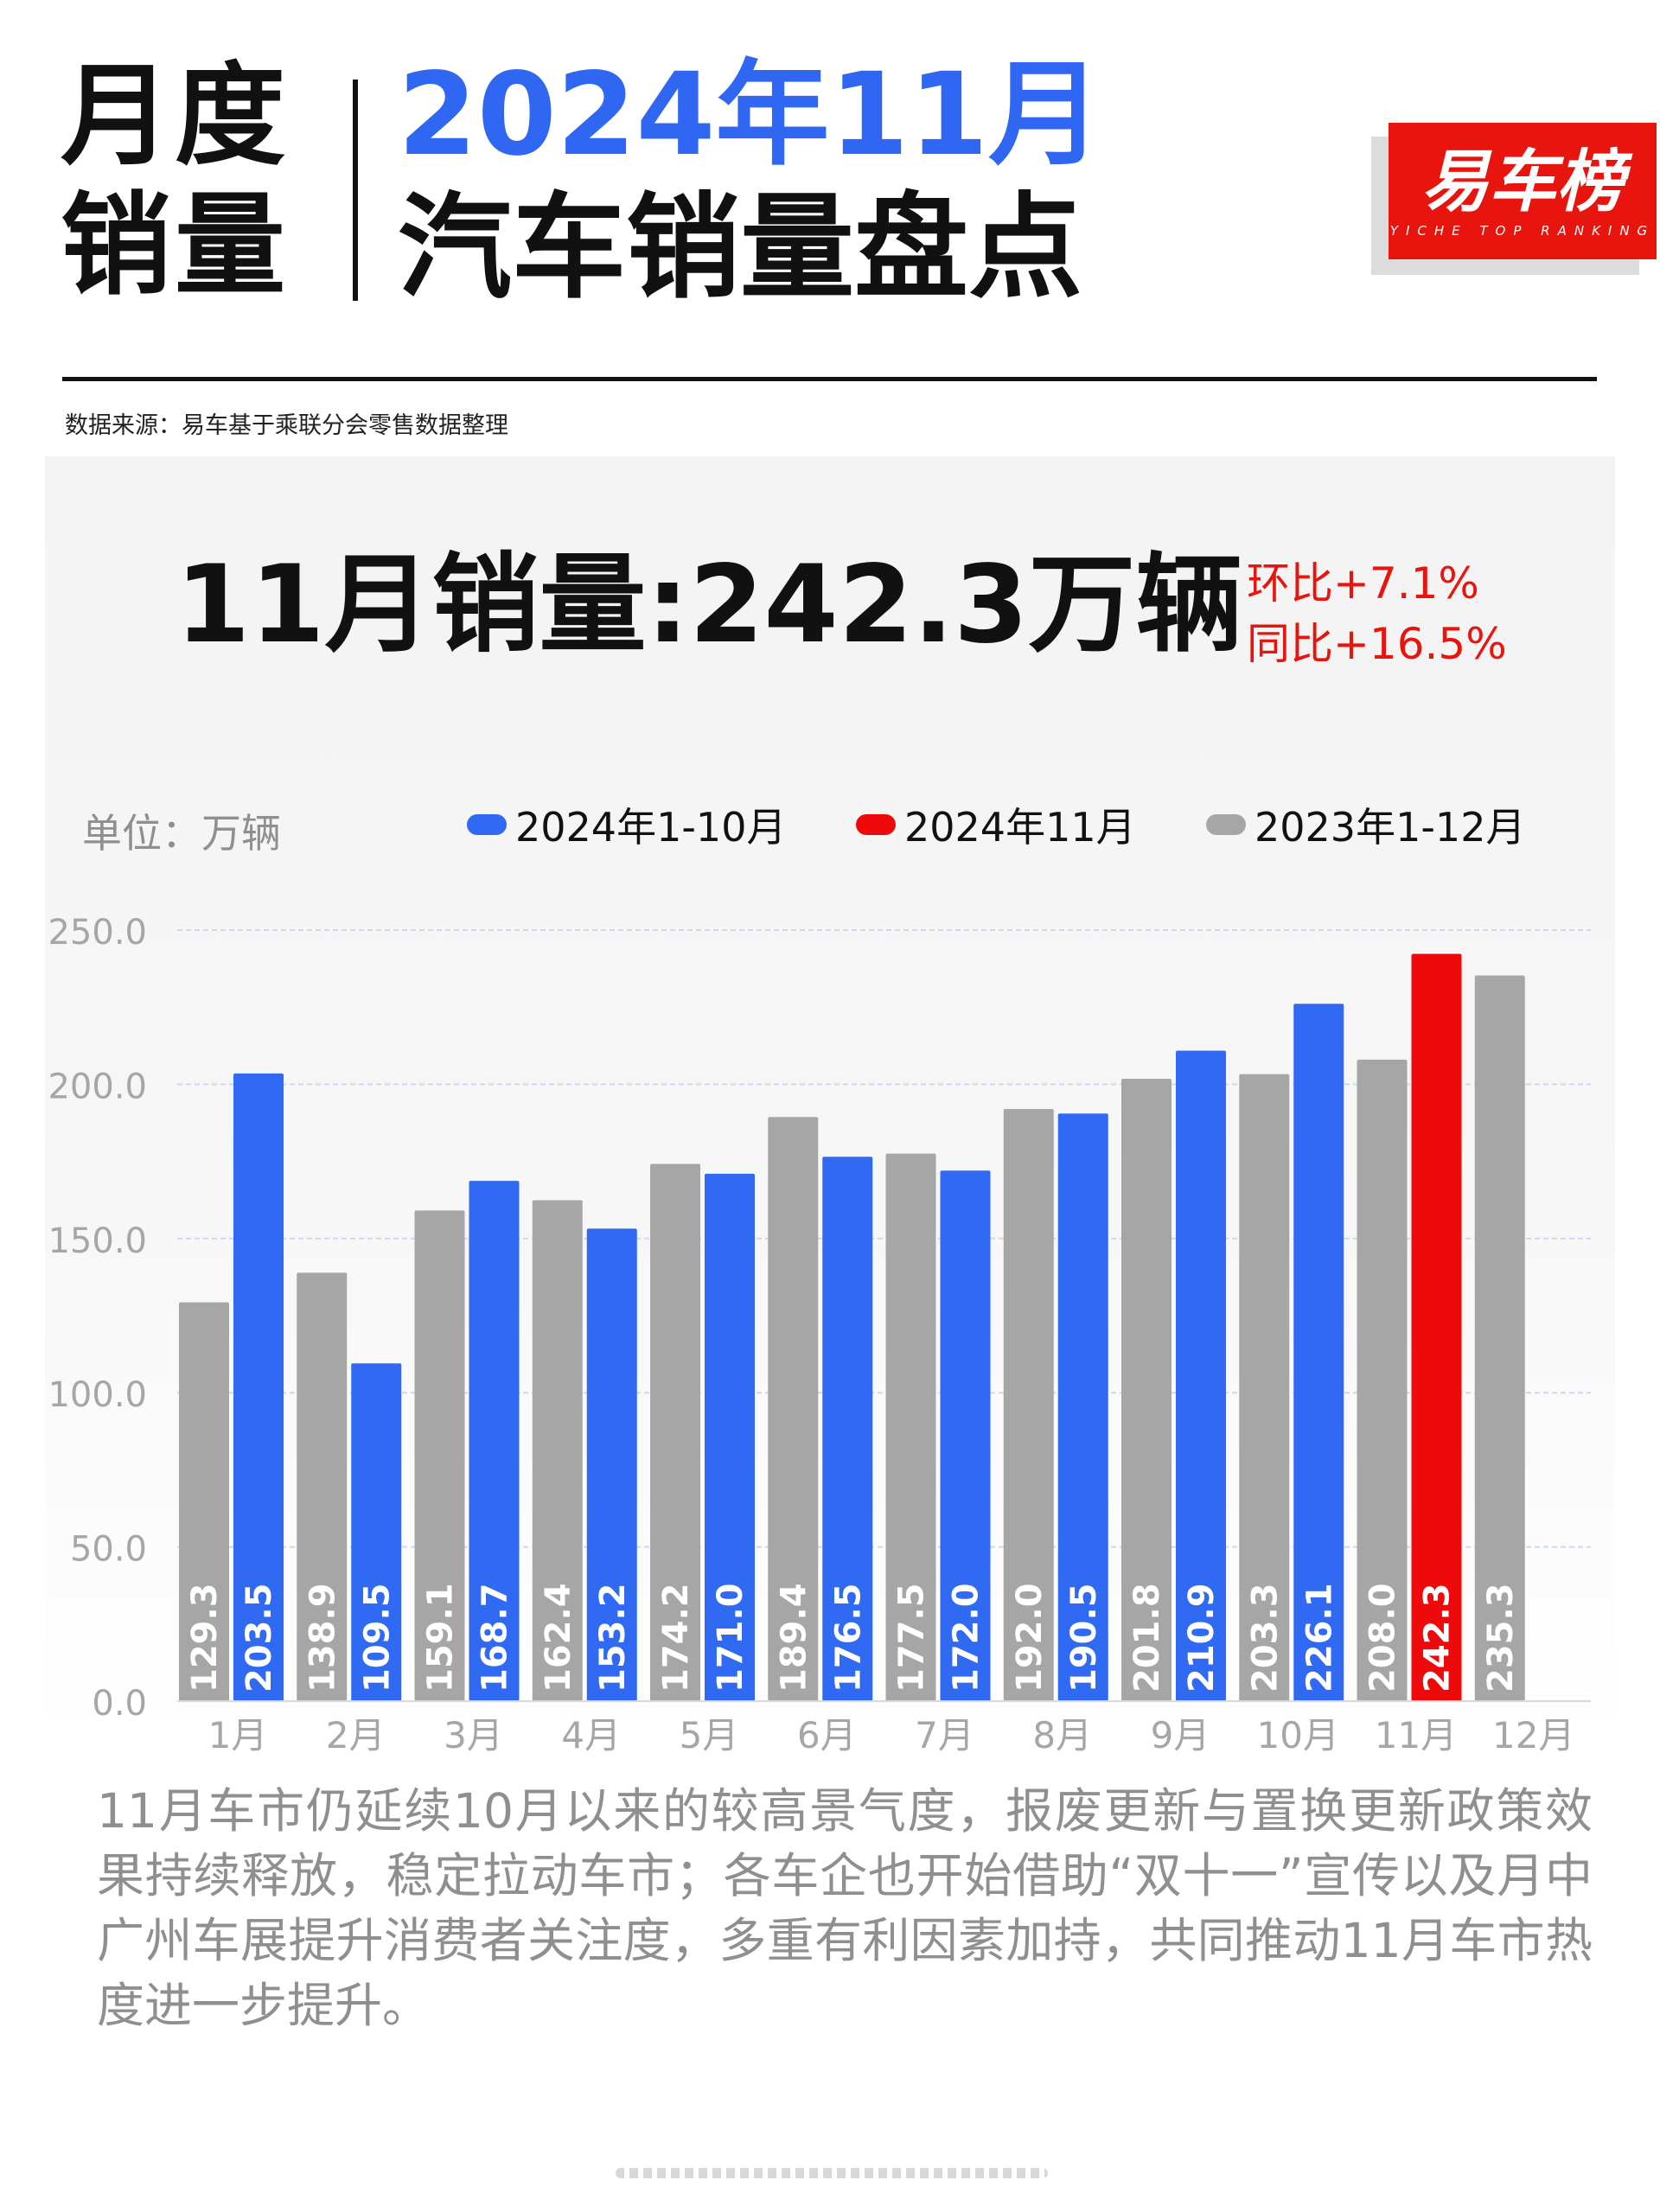  Describe the element at coordinates (944, 1735) in the screenshot. I see `x-category-label: 7月` at that location.